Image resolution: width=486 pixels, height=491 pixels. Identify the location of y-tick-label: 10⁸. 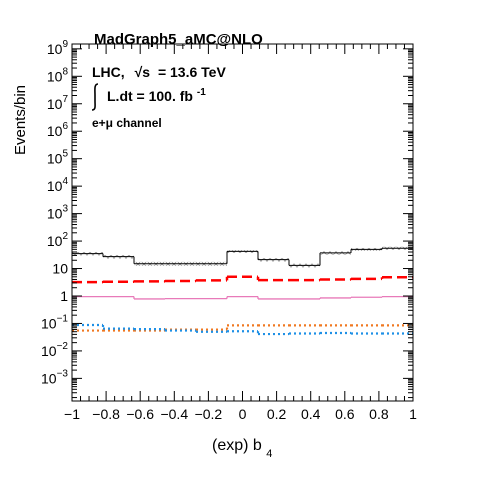
(58, 75).